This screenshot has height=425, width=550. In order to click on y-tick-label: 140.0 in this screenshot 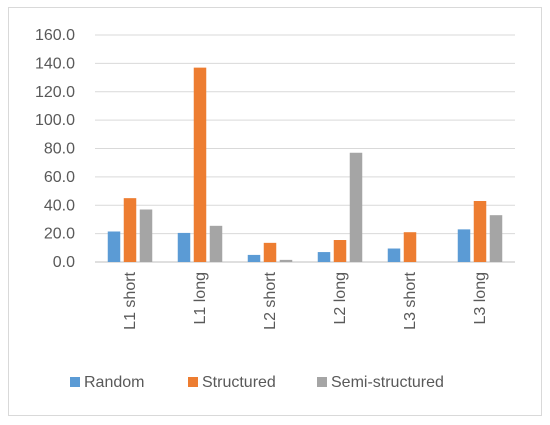, I will do `click(55, 63)`.